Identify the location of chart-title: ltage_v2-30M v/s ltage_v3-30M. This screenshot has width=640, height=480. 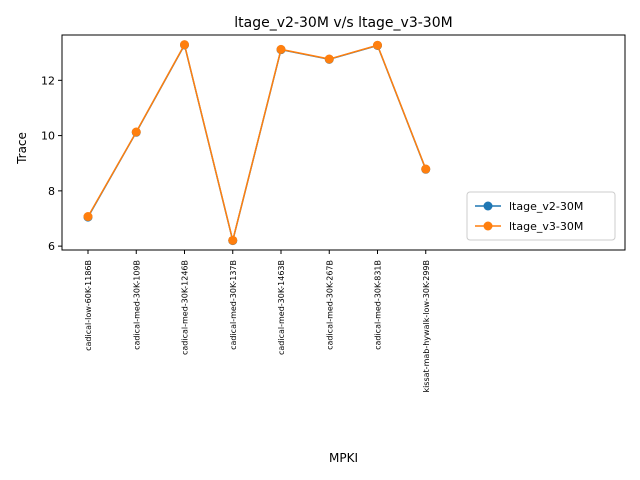
(343, 23).